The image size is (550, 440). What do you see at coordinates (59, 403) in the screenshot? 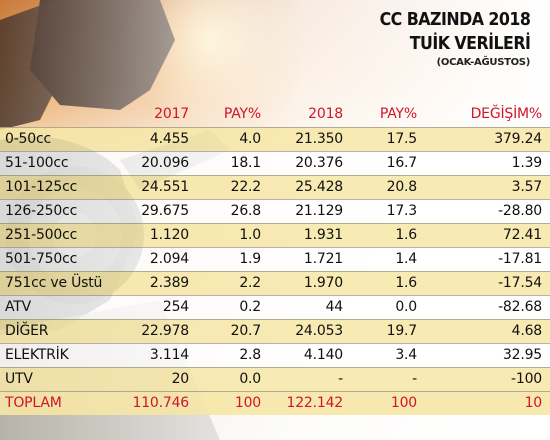
I see `row-label: TOPLAM` at bounding box center [59, 403].